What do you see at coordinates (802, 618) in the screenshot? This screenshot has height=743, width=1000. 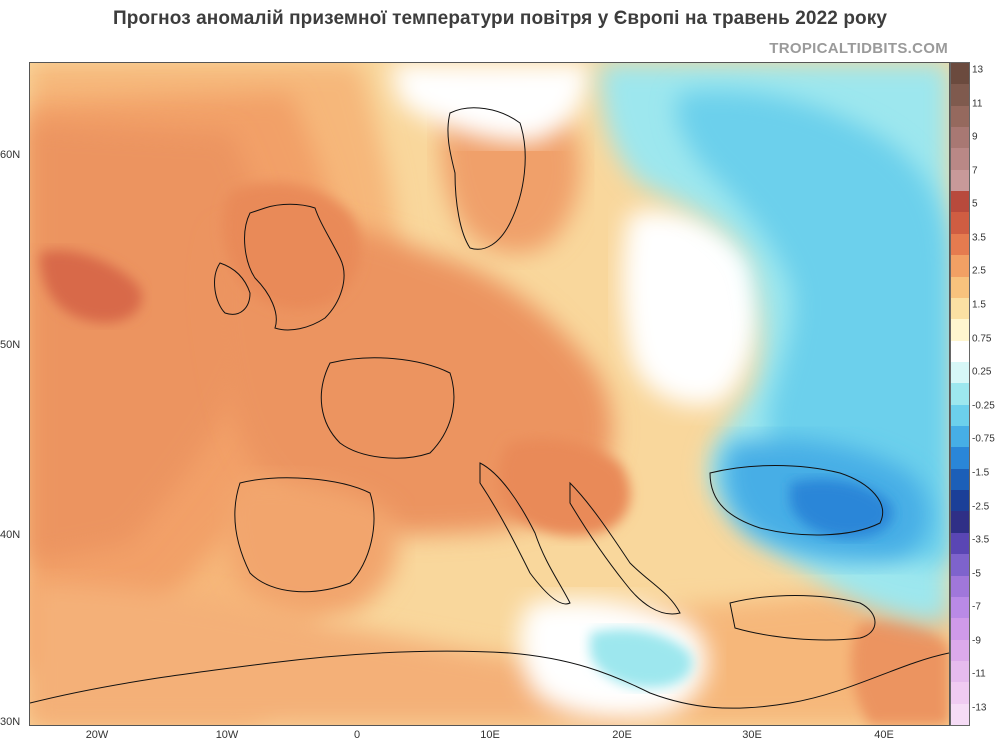 I see `anatolia-coast` at bounding box center [802, 618].